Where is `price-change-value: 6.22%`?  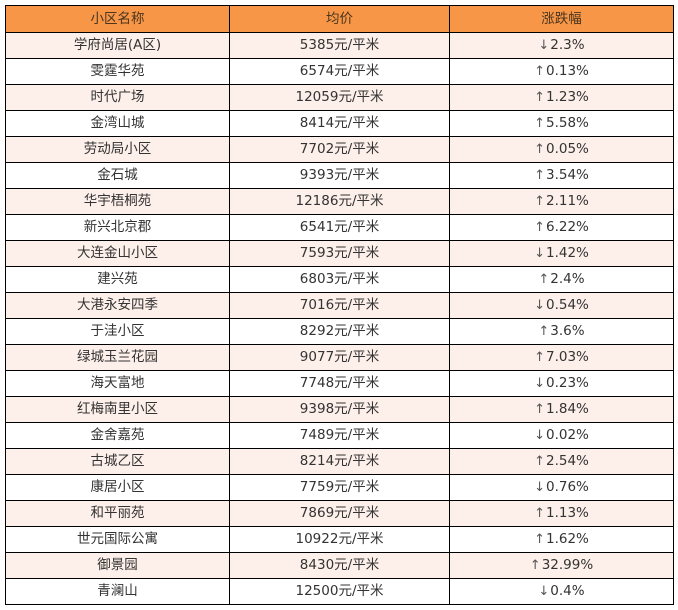
price-change-value: 6.22% is located at coordinates (567, 227).